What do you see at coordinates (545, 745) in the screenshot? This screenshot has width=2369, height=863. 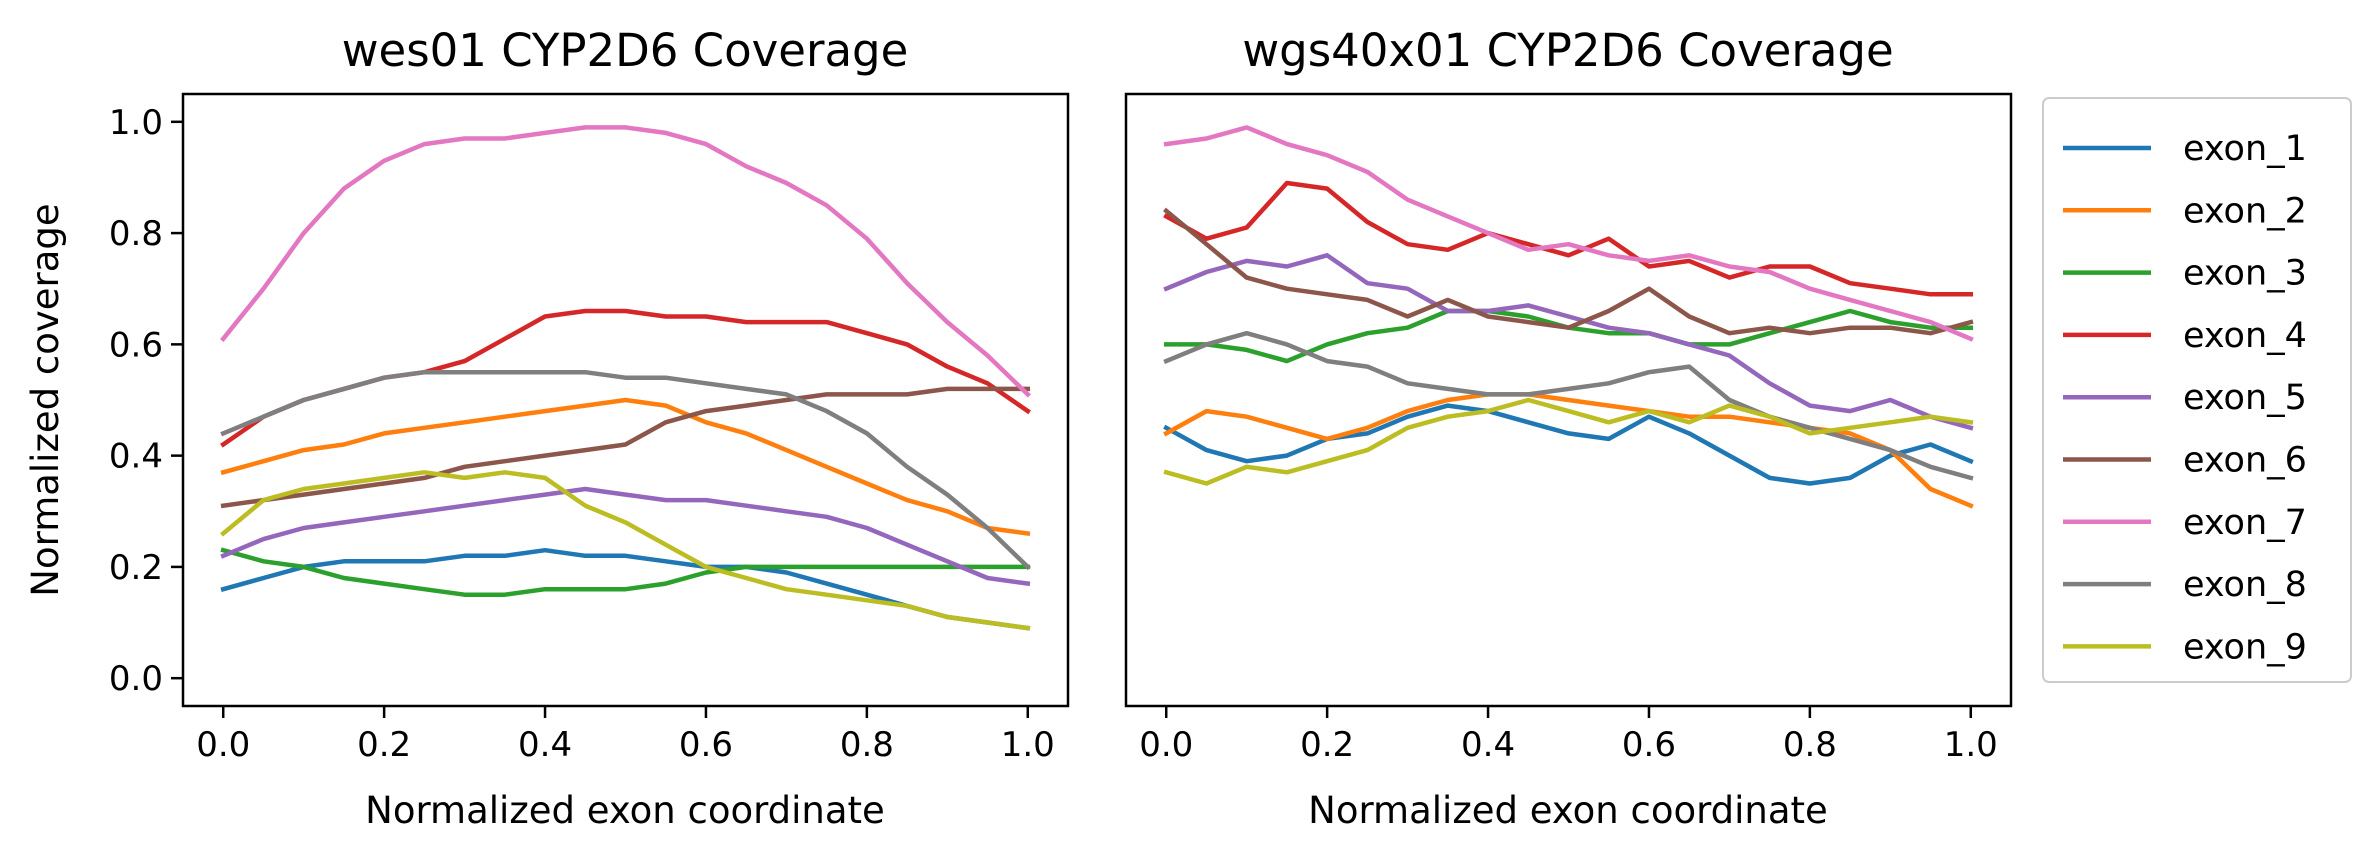 I see `x-tick-label-wes01: 0.4` at bounding box center [545, 745].